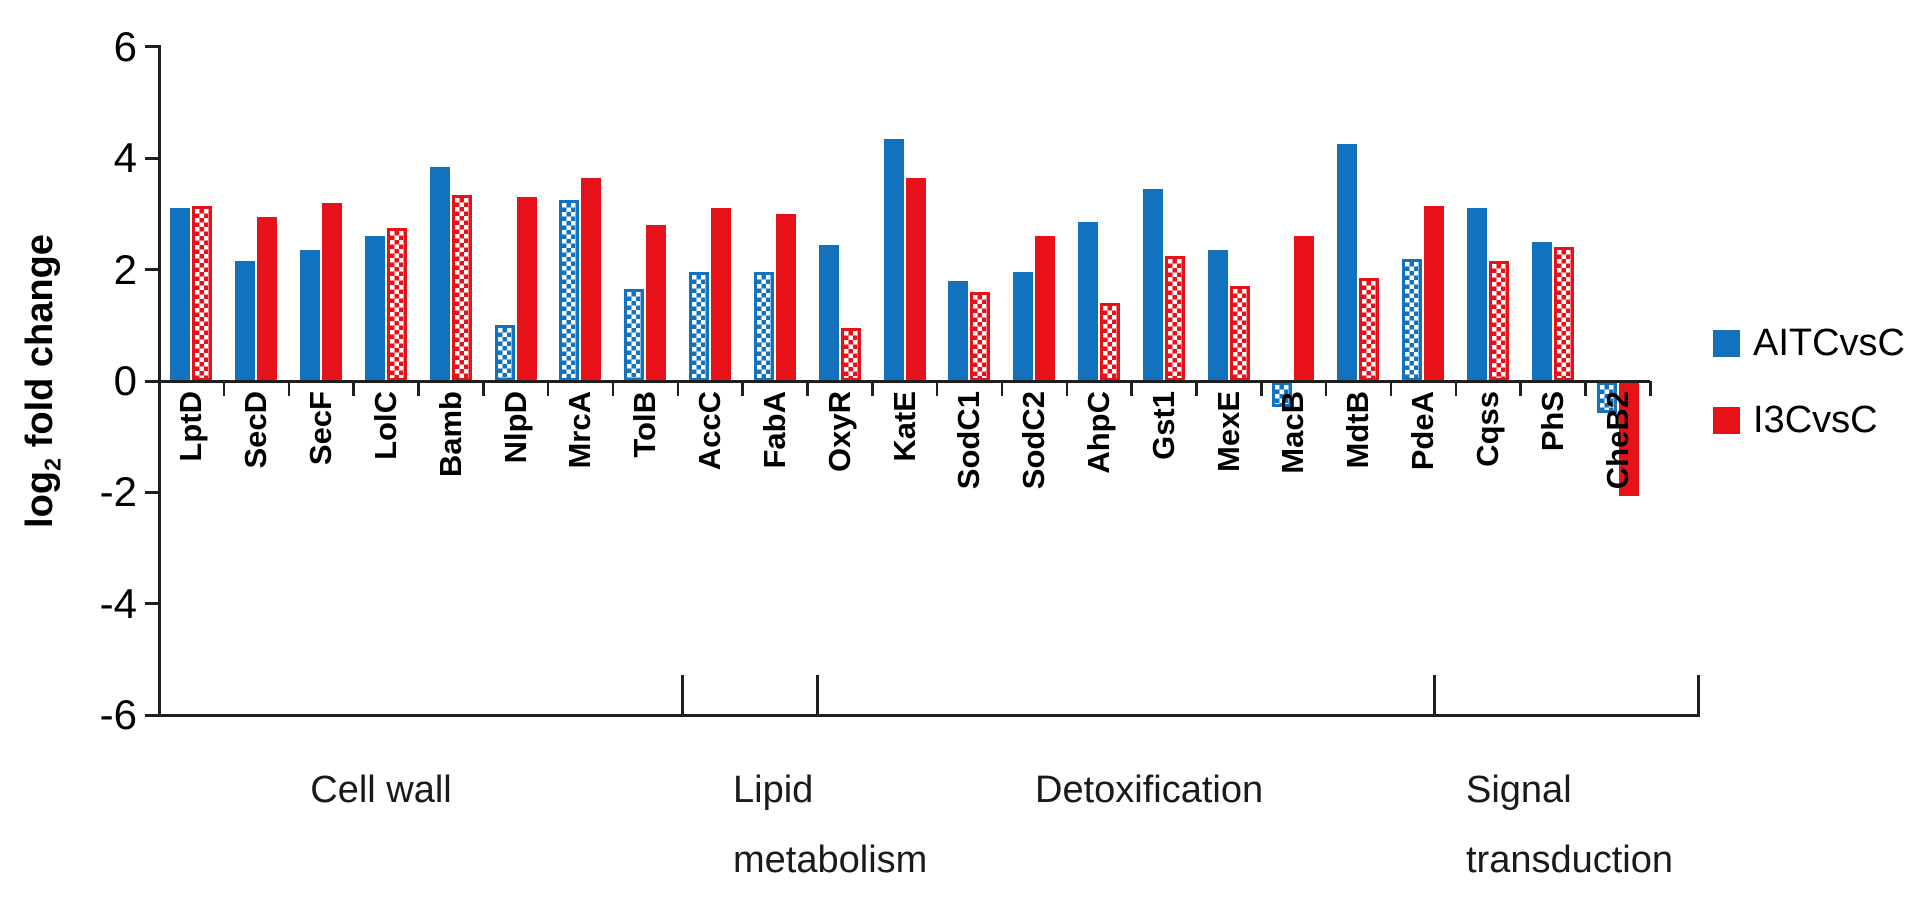 The width and height of the screenshot is (1928, 909). Describe the element at coordinates (461, 287) in the screenshot. I see `bar-Bamb-I3CvsC` at that location.